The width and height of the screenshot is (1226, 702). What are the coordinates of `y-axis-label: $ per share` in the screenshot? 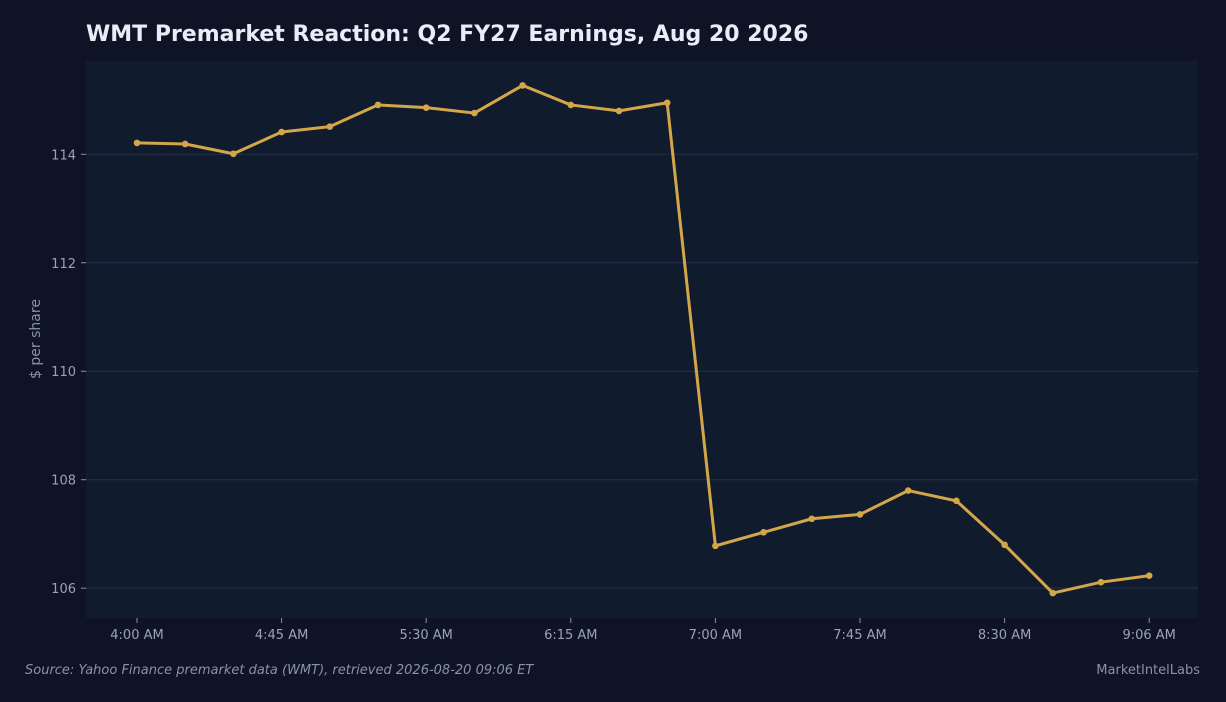 It's located at (36, 339).